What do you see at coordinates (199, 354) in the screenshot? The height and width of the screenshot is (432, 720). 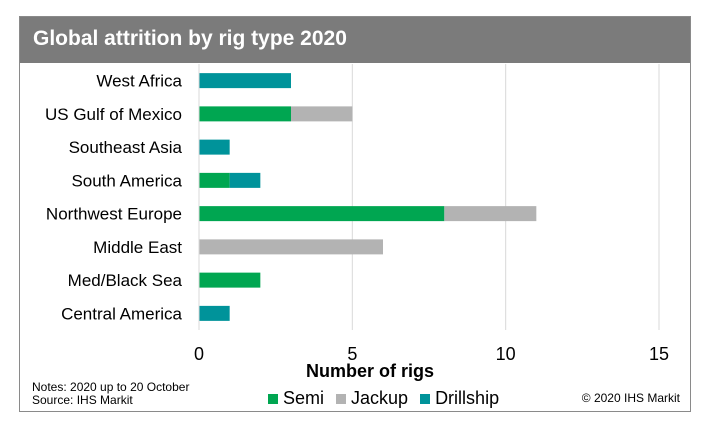 I see `x-tick-label: 0` at bounding box center [199, 354].